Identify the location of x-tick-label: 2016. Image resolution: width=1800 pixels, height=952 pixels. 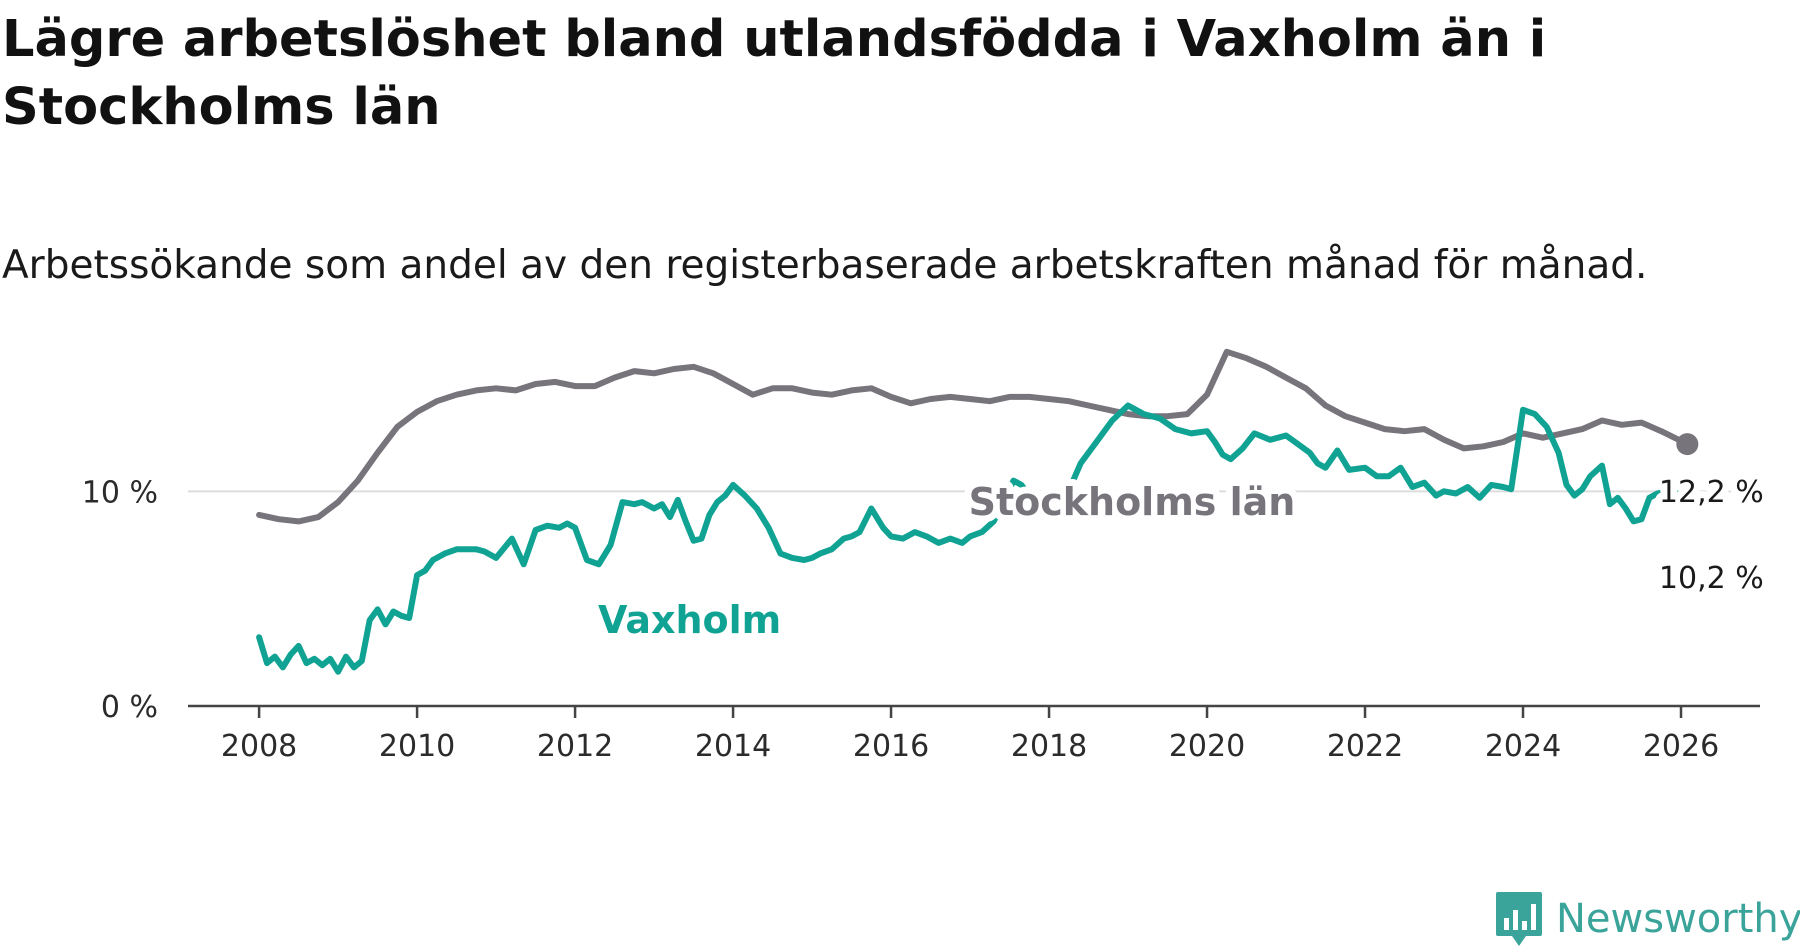
(891, 746).